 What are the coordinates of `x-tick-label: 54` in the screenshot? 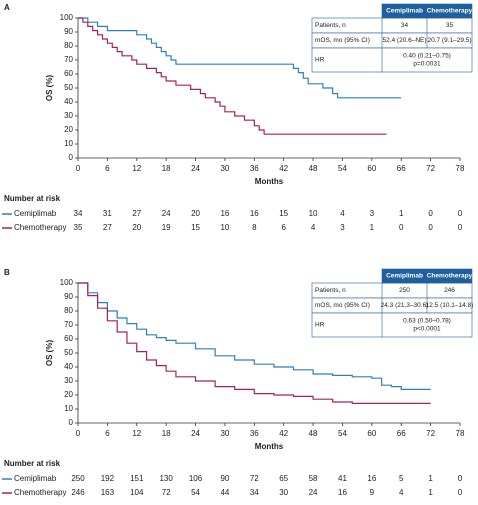 It's located at (342, 168).